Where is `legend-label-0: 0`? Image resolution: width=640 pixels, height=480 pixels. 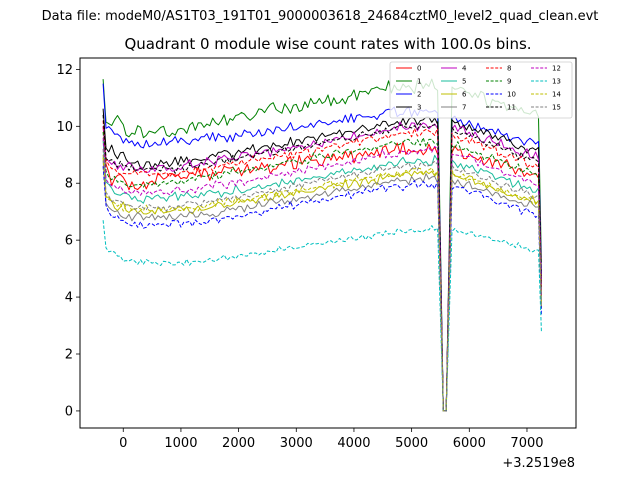
legend-label-0: 0 is located at coordinates (419, 69).